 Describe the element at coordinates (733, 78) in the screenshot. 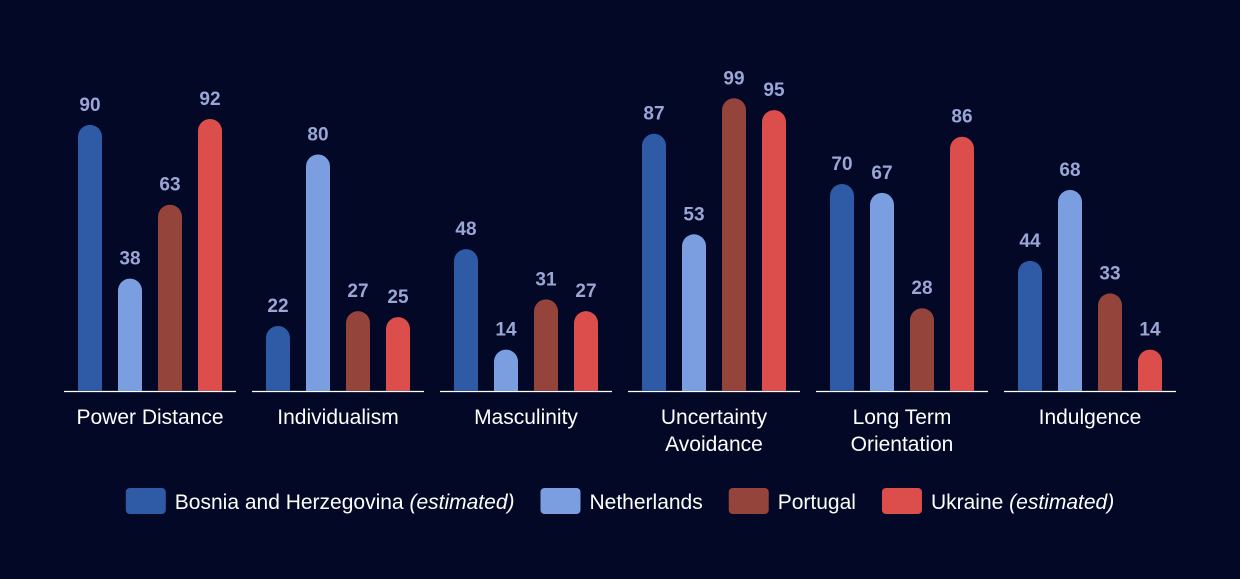

I see `value-label-uncertainty-avoidance-portugal: 99` at that location.